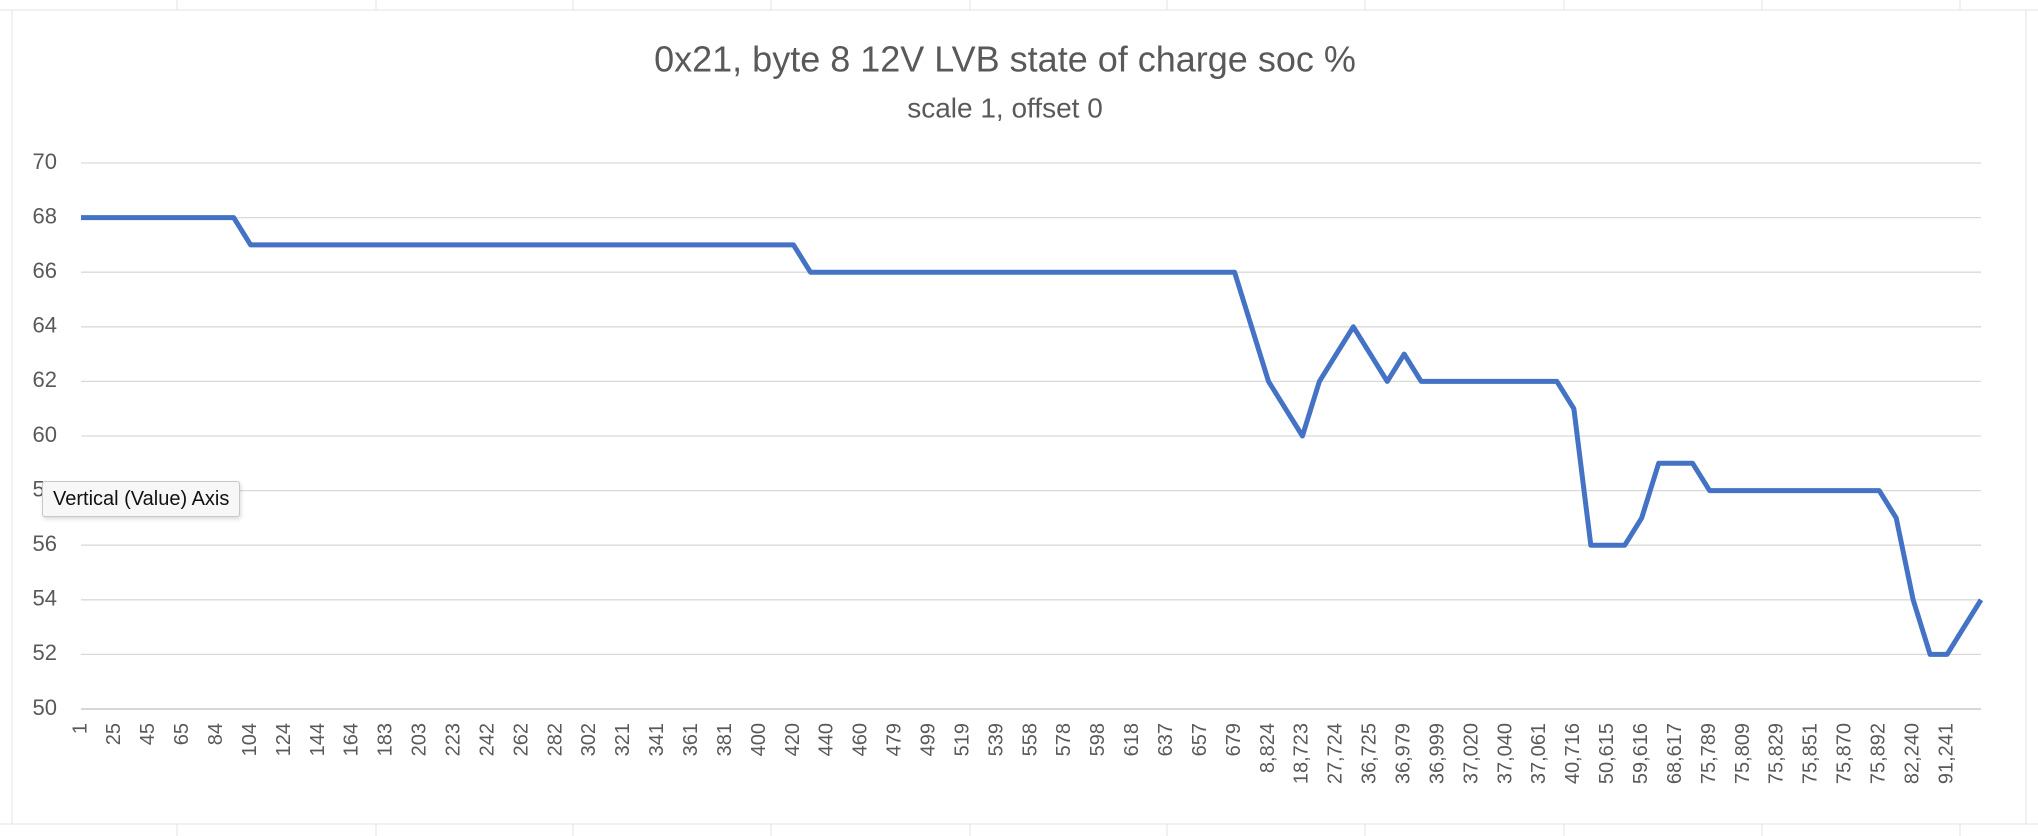  I want to click on y-tick-label: 56, so click(45, 543).